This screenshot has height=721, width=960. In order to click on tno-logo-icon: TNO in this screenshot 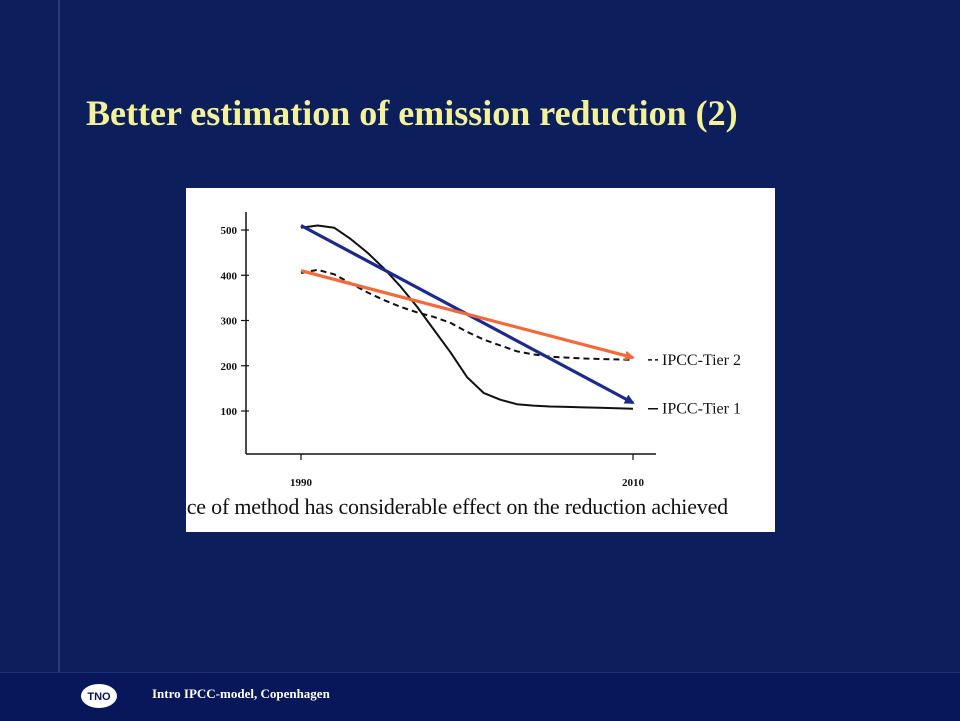, I will do `click(99, 696)`.